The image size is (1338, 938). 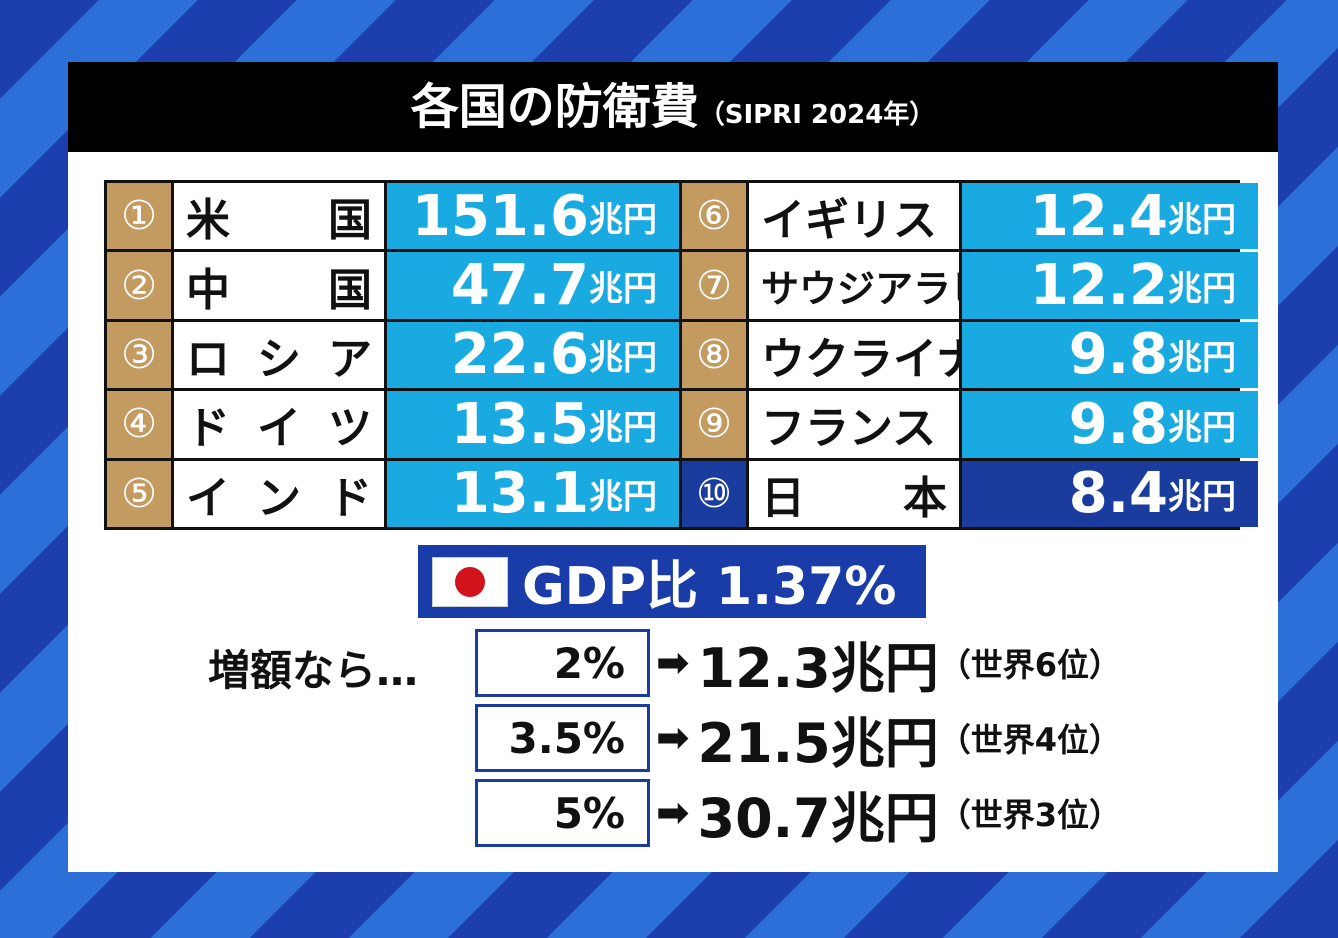 I want to click on rank-badge: ②, so click(x=139, y=285).